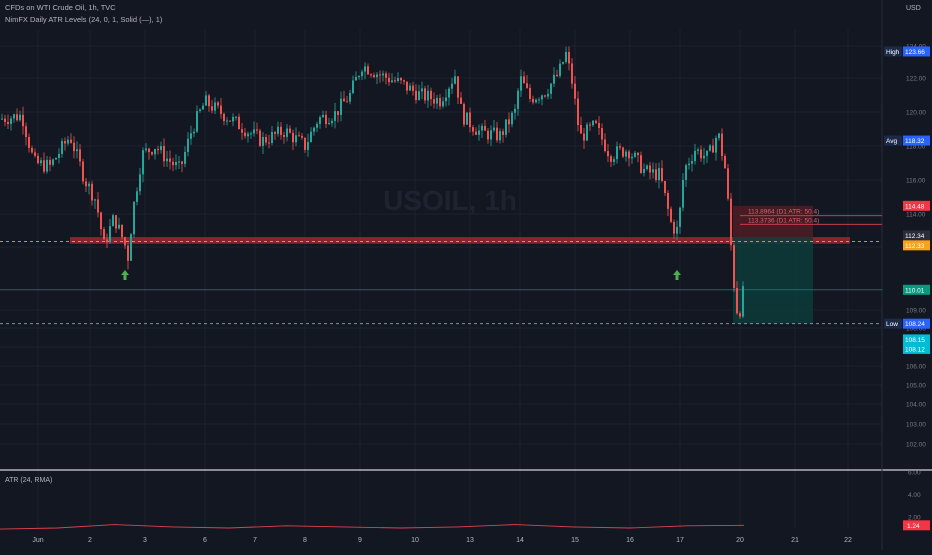 The image size is (932, 555). I want to click on y-tick-label: 122.00, so click(916, 79).